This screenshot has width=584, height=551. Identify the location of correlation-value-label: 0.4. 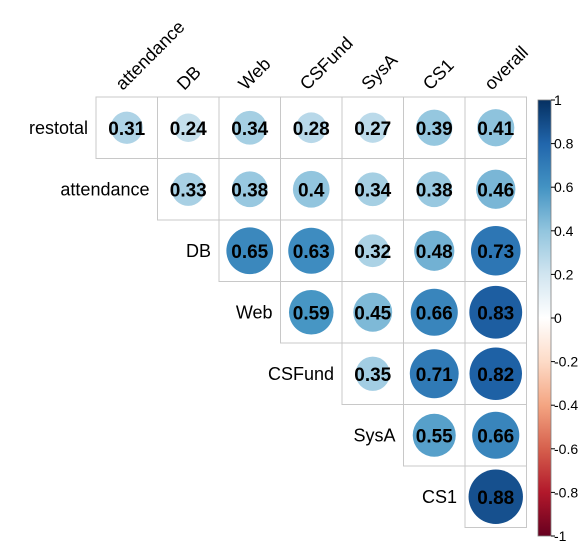
(311, 190).